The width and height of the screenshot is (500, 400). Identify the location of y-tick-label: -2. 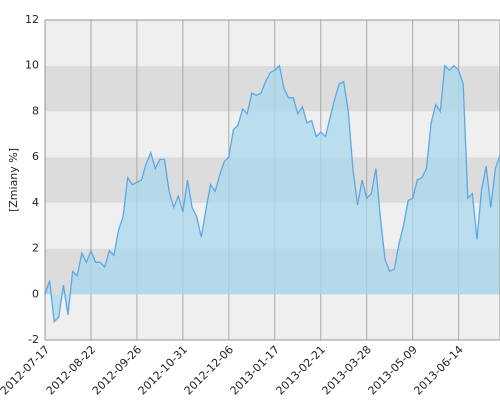
(33, 339).